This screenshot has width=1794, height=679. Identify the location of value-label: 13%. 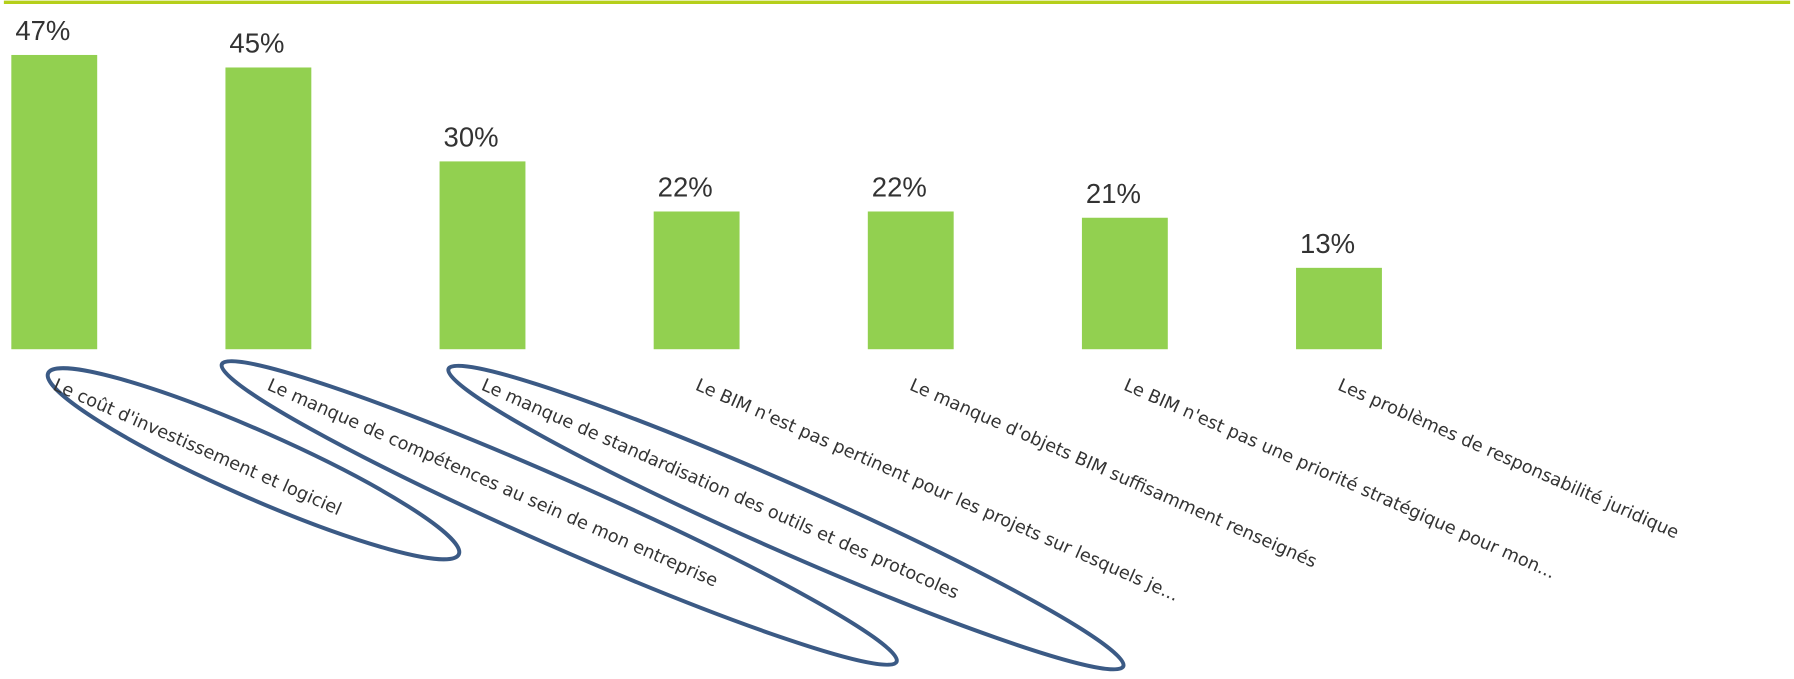
(1327, 243).